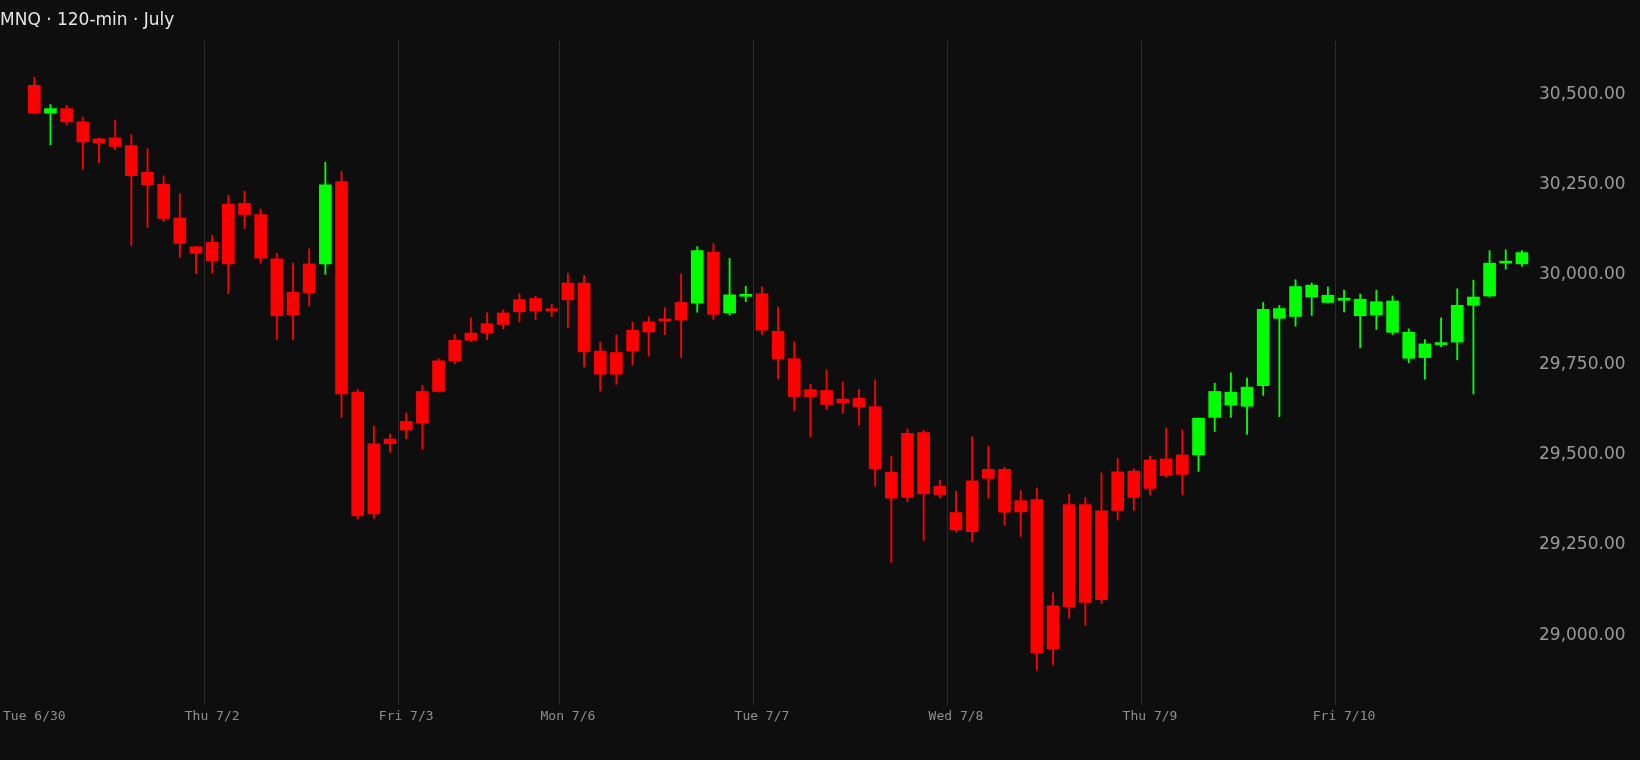 This screenshot has height=760, width=1640. Describe the element at coordinates (1582, 183) in the screenshot. I see `y-tick-label: 30,250.00` at that location.